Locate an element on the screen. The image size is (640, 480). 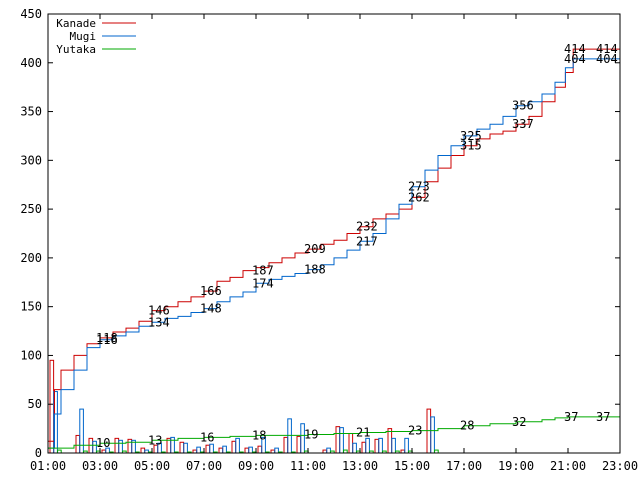
data-label-kanade: 209 is located at coordinates (315, 249).